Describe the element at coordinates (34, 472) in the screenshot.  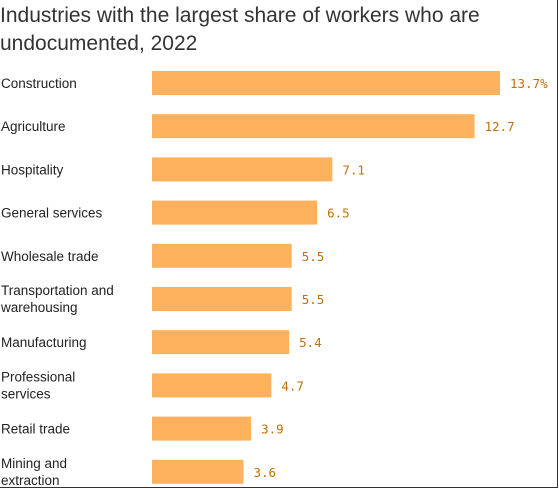
I see `category-label-mining-and-extraction: Mining and extraction` at that location.